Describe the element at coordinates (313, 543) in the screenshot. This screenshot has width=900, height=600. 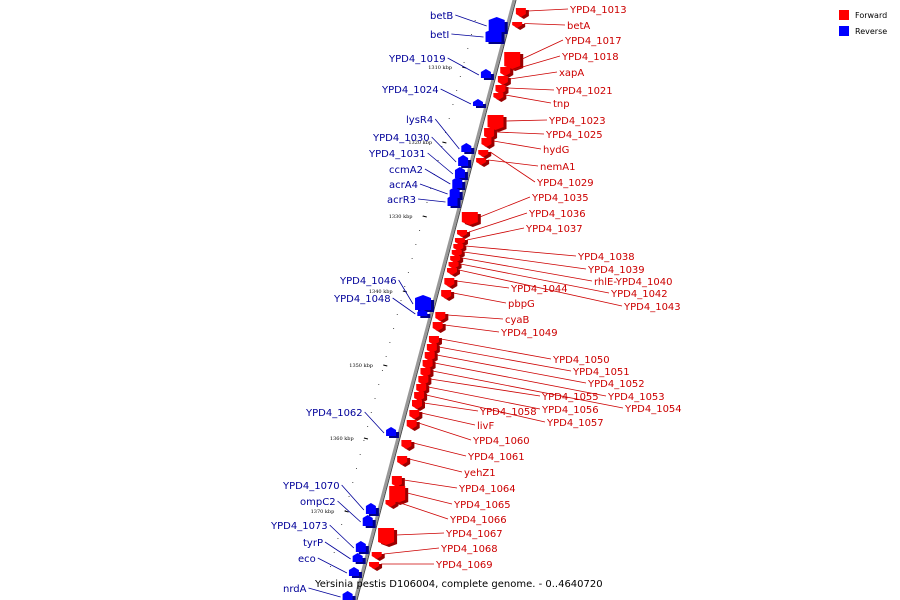
I see `gene-label-reverse: tyrP` at that location.